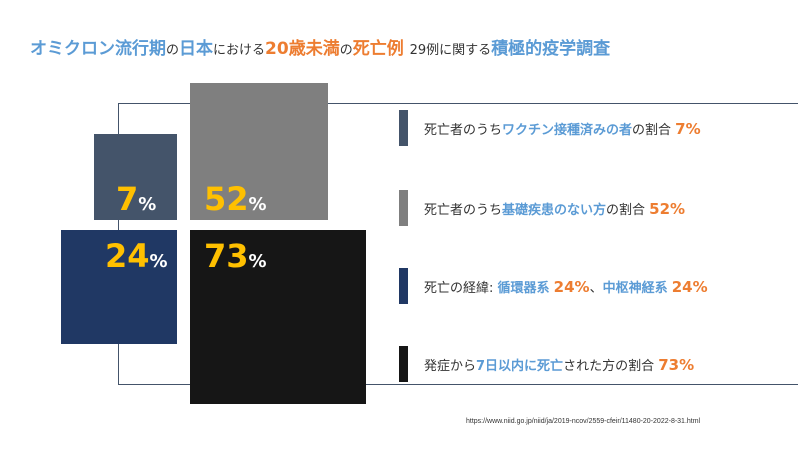 This screenshot has width=800, height=450. Describe the element at coordinates (136, 199) in the screenshot. I see `pct-vaccinated: 7%` at that location.